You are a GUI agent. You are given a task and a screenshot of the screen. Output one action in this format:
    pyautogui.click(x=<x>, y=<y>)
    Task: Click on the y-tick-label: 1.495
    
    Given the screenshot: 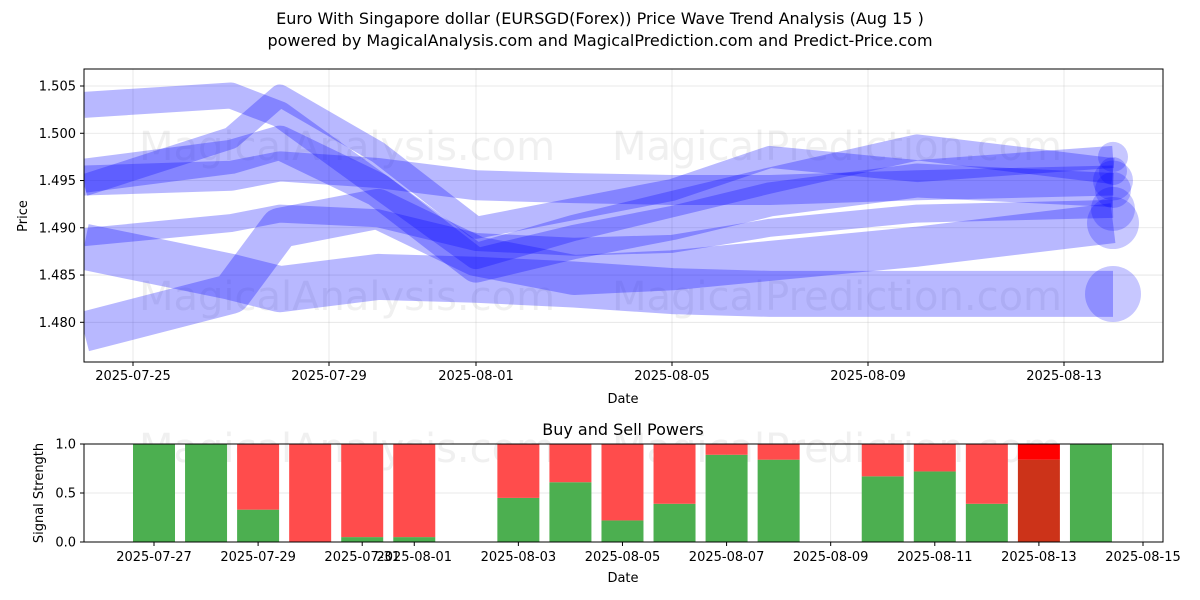 What is the action you would take?
    pyautogui.click(x=57, y=181)
    